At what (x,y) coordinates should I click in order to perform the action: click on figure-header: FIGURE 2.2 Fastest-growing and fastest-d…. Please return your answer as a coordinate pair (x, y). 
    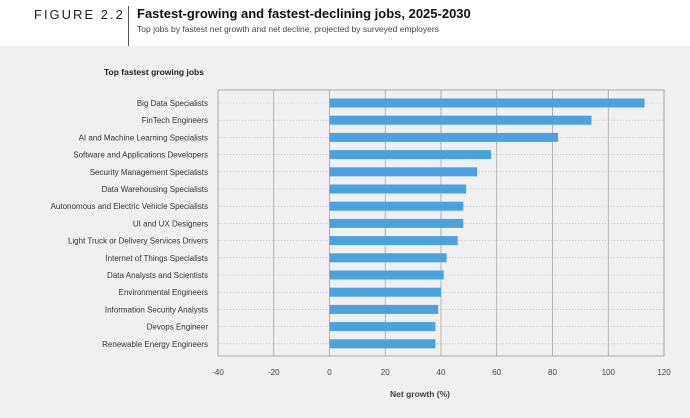
    Looking at the image, I should click on (345, 23).